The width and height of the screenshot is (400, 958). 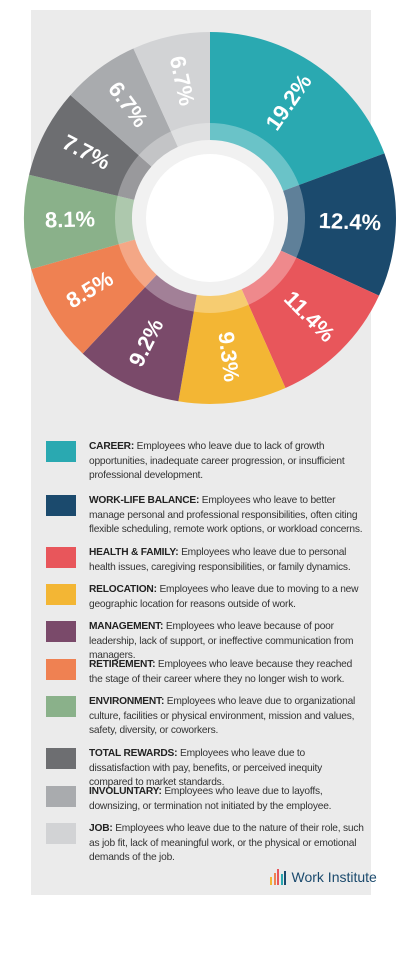 I want to click on legend-label: RETIREMENT:, so click(x=122, y=664).